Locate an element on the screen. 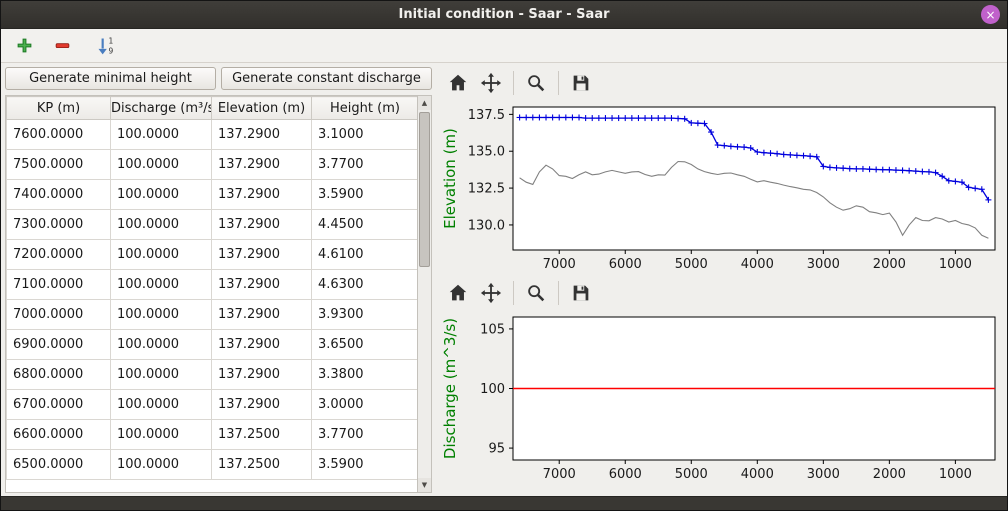 The width and height of the screenshot is (1008, 511). column-header: KP (m) is located at coordinates (58, 108).